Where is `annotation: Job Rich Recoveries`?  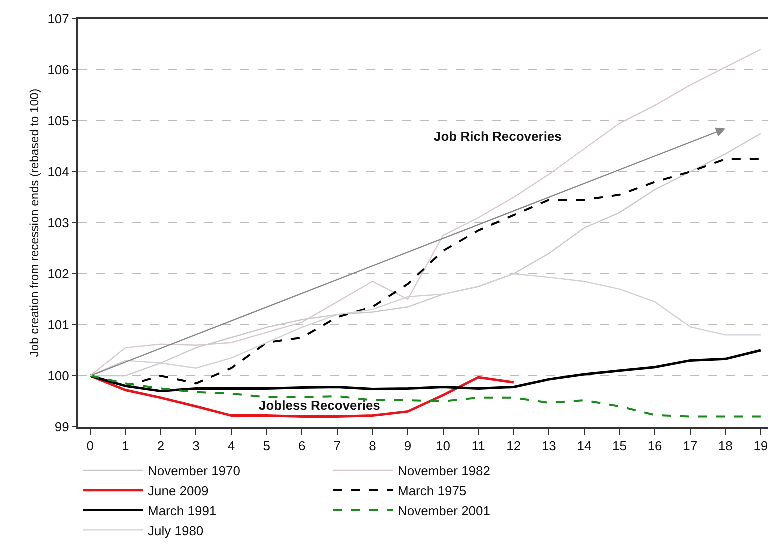
annotation: Job Rich Recoveries is located at coordinates (498, 136).